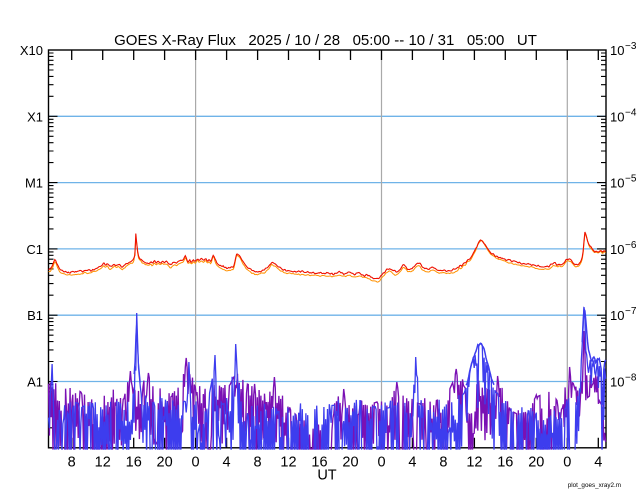  Describe the element at coordinates (594, 485) in the screenshot. I see `svg-text: plot_goes_xray2.m` at that location.